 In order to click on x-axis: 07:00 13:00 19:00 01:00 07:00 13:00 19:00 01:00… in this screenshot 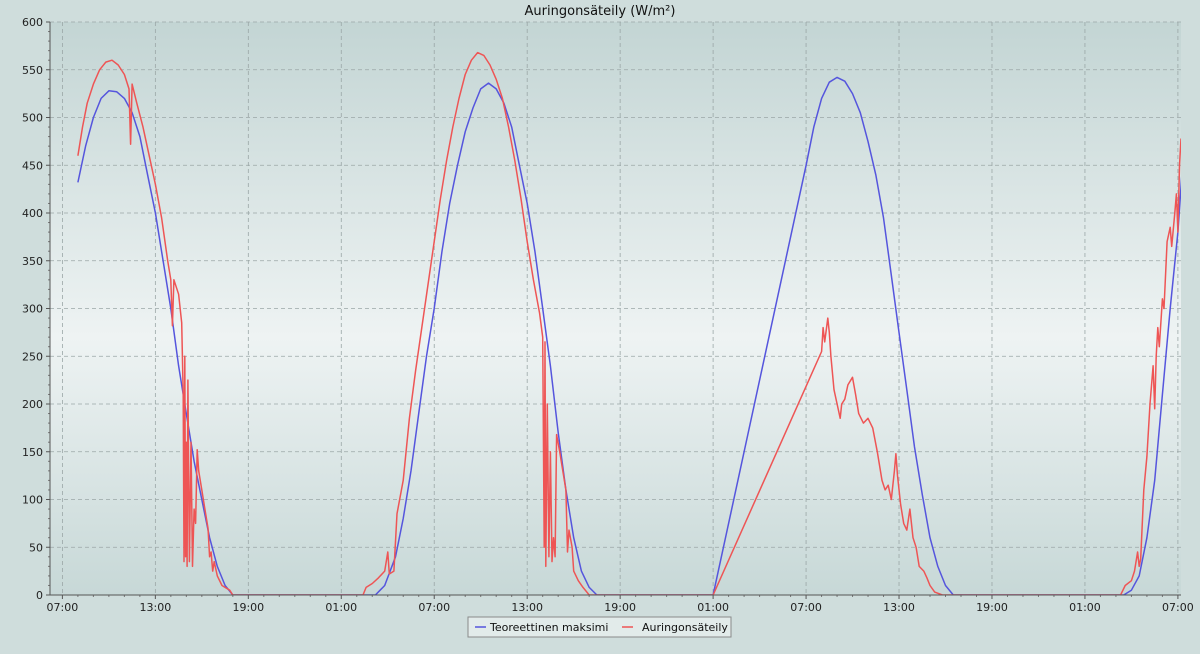, I will do `click(620, 604)`.